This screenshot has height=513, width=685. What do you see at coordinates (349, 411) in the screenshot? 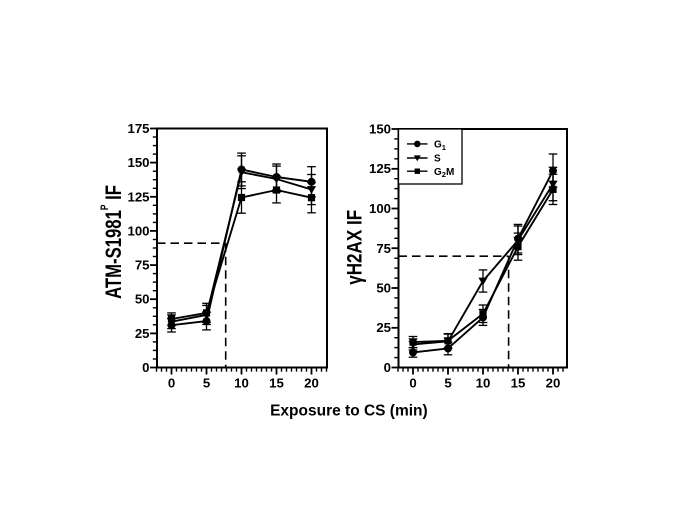
I see `svg-text: Exposure to CS (min)` at bounding box center [349, 411].